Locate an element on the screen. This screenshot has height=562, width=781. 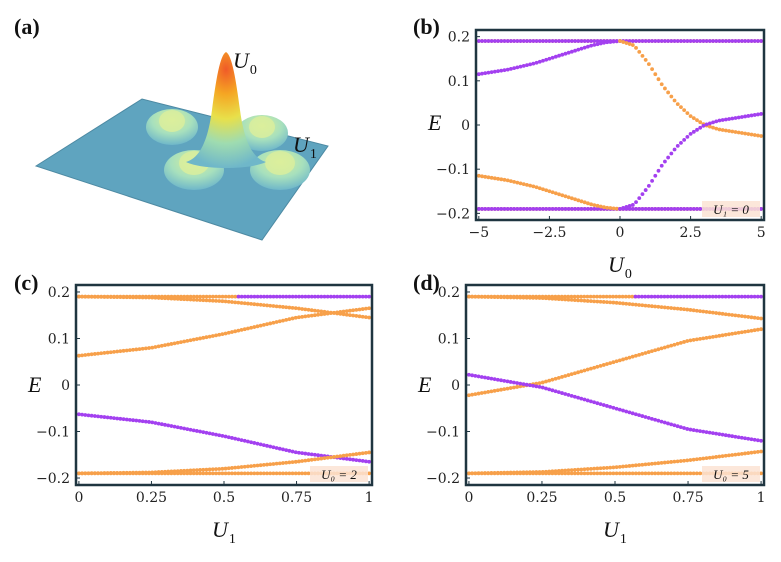
x-tick-label: 0 is located at coordinates (620, 233).